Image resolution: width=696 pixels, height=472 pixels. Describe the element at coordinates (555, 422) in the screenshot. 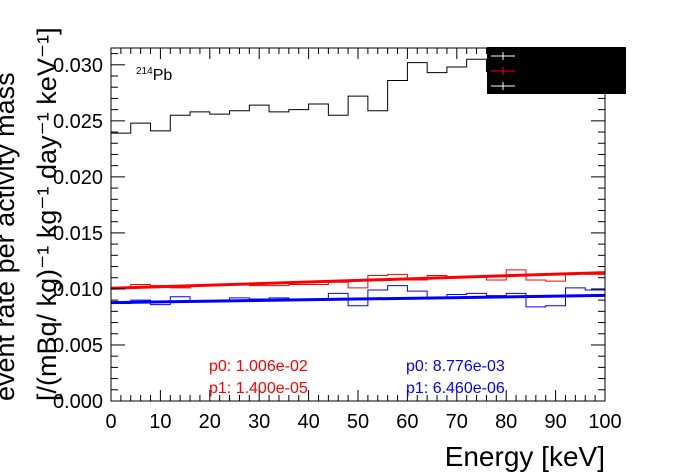

I see `x-tick-label: 90` at that location.